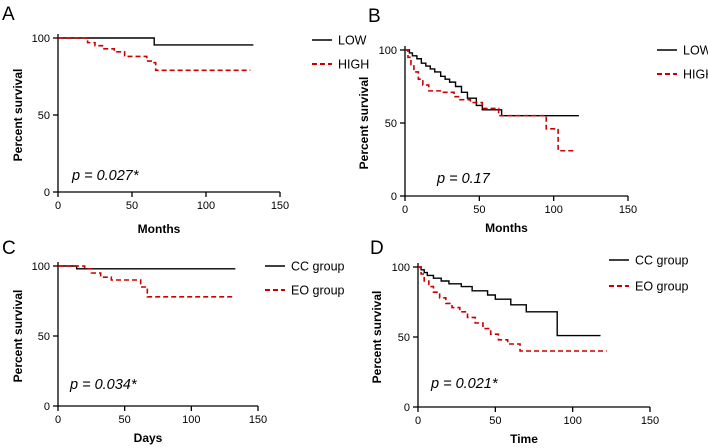 This screenshot has height=448, width=708. Describe the element at coordinates (148, 438) in the screenshot. I see `x-axis-label: Days` at that location.